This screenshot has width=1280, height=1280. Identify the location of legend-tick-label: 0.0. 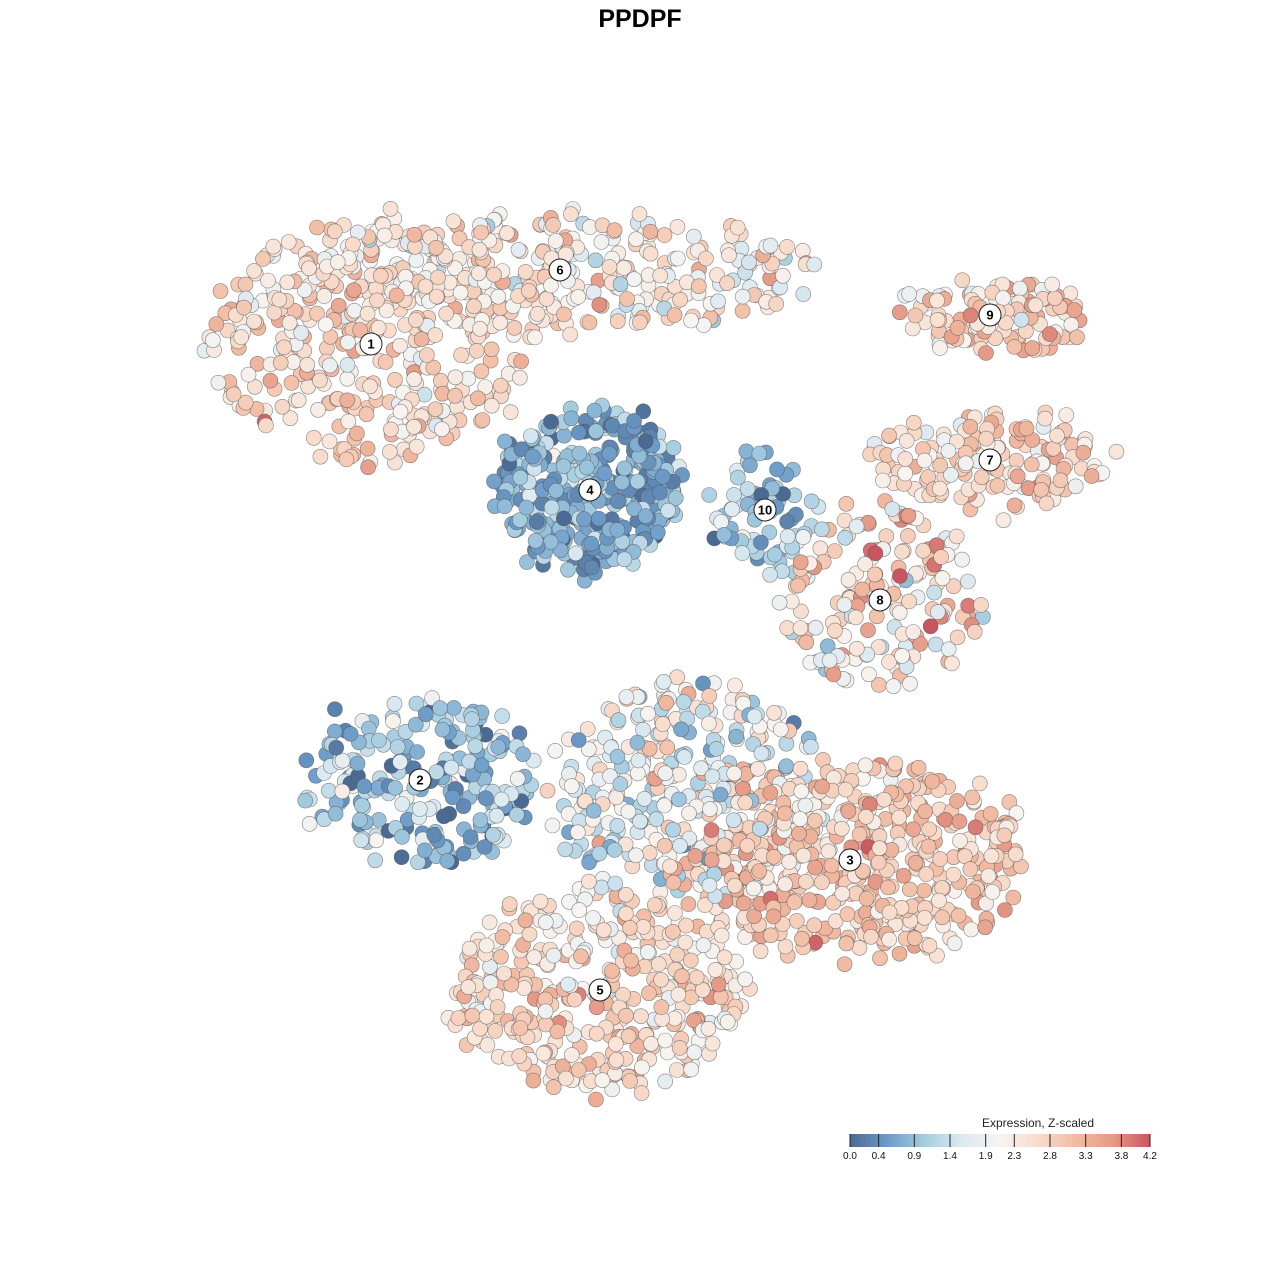
(850, 1156).